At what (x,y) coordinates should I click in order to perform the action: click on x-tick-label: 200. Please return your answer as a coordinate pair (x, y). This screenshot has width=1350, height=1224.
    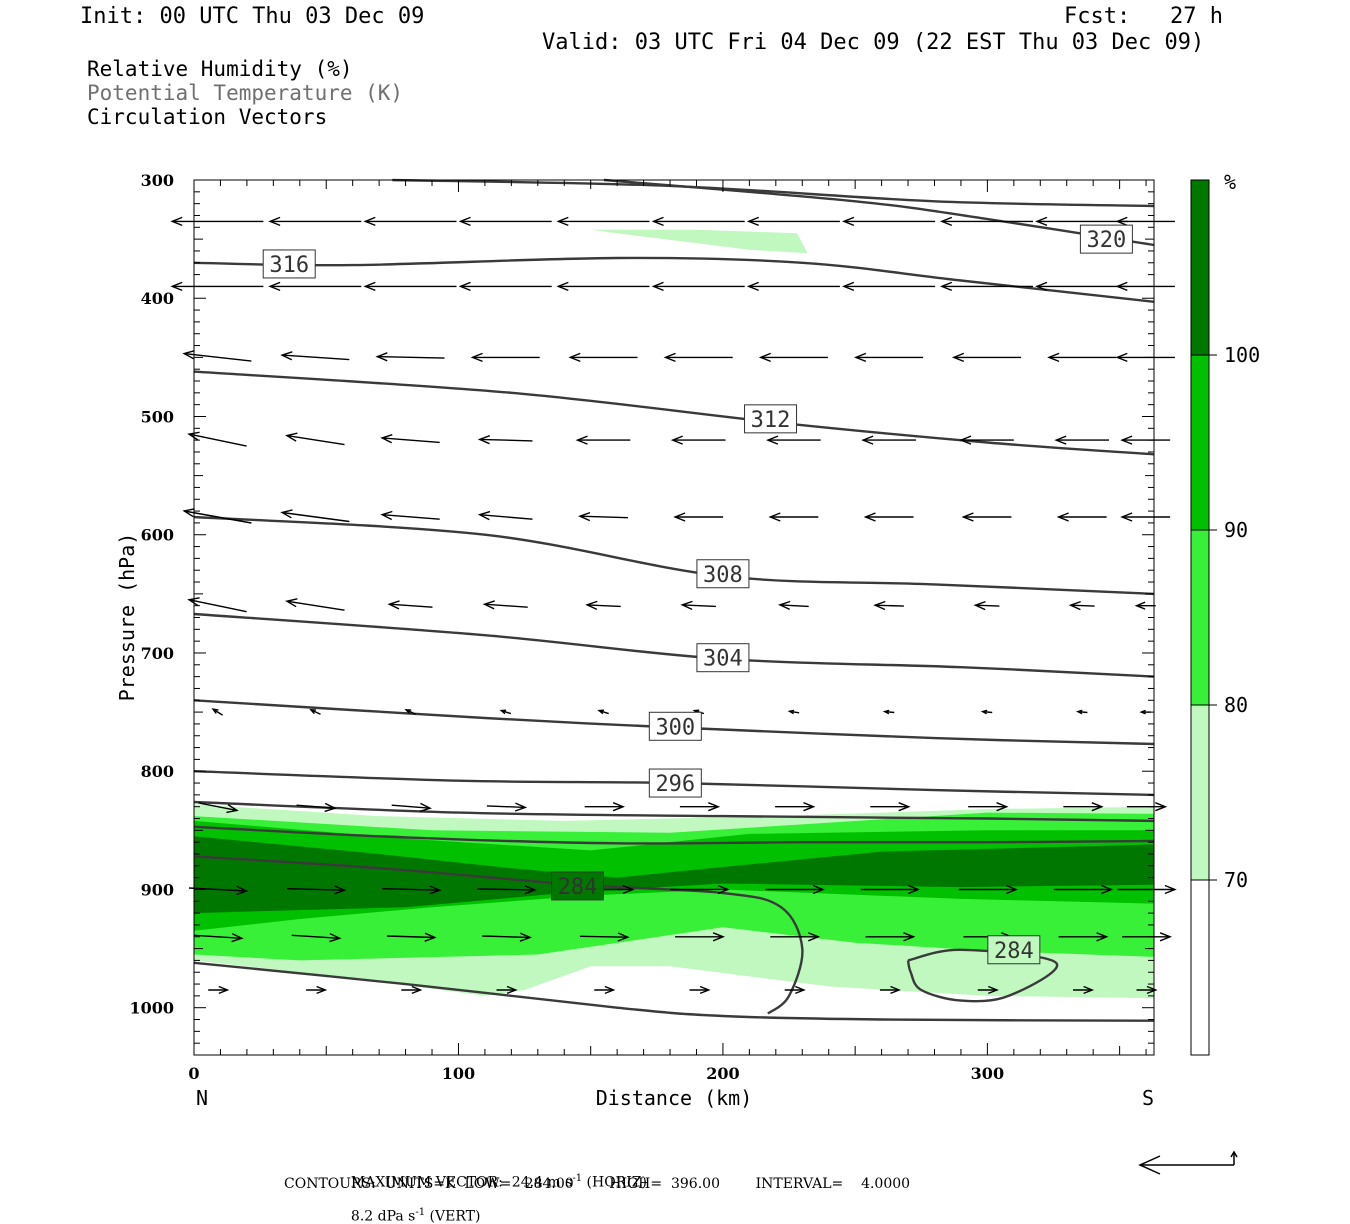
    Looking at the image, I should click on (722, 1073).